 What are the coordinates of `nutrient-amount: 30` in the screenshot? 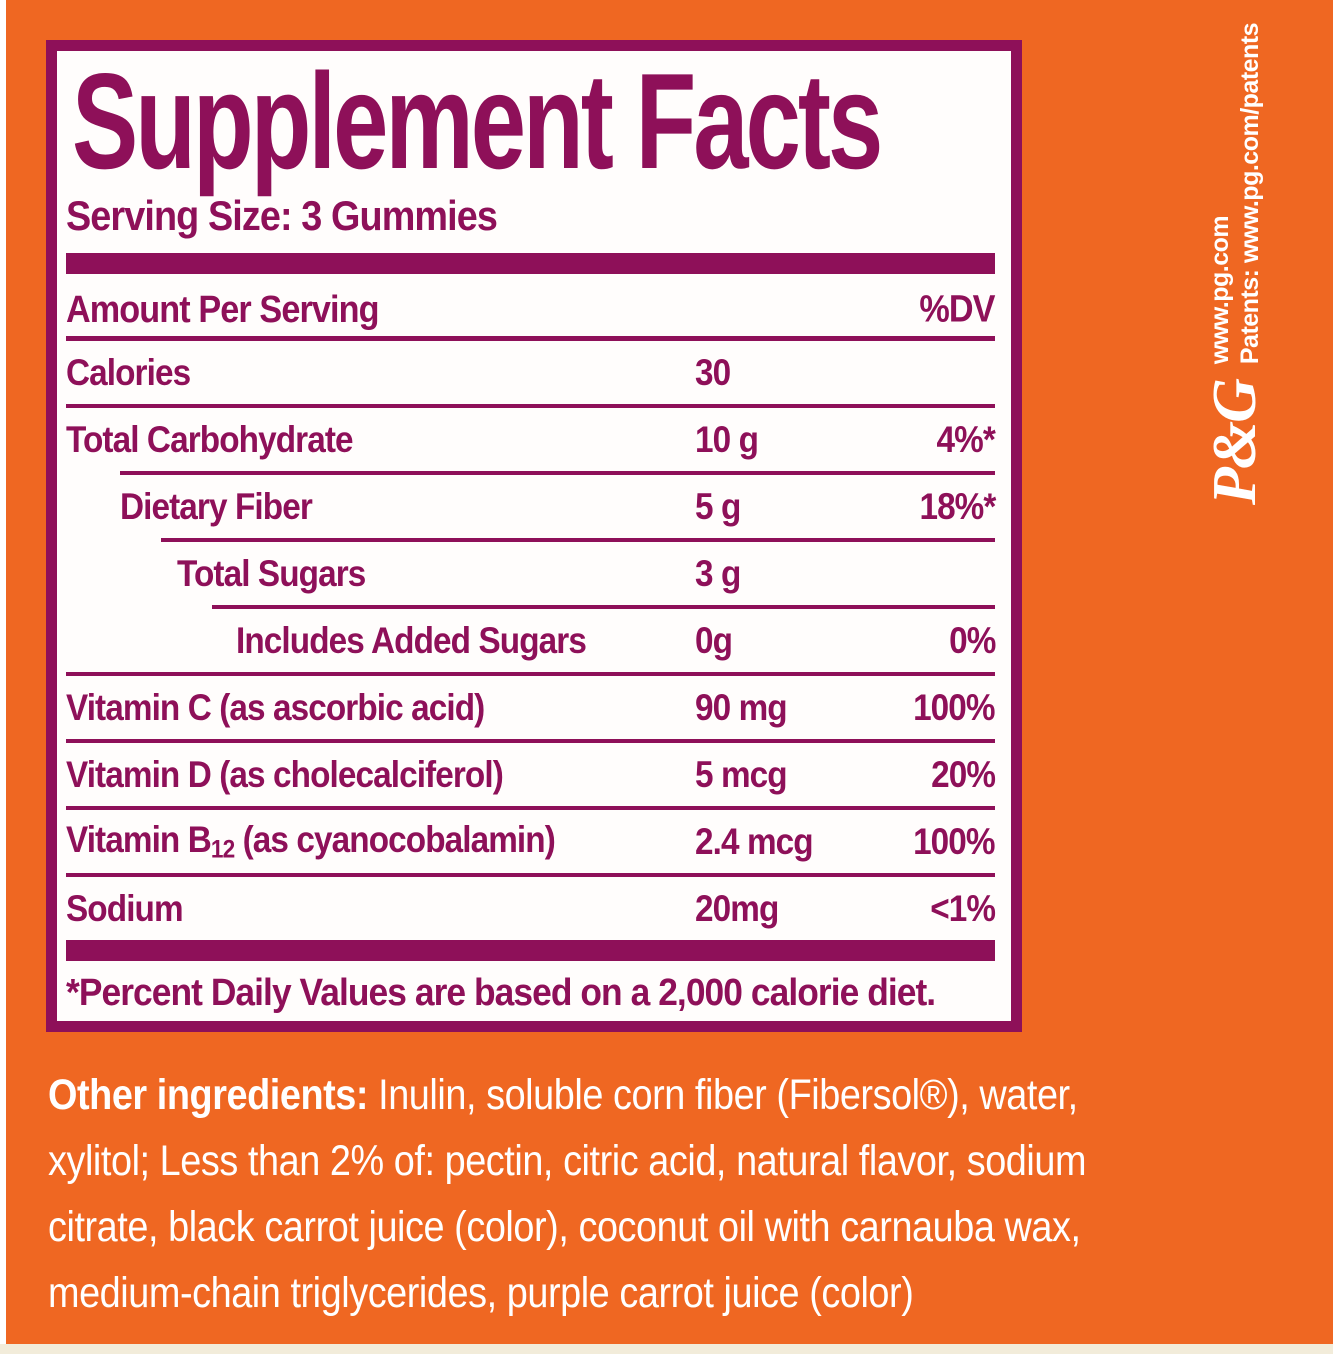 It's located at (713, 372).